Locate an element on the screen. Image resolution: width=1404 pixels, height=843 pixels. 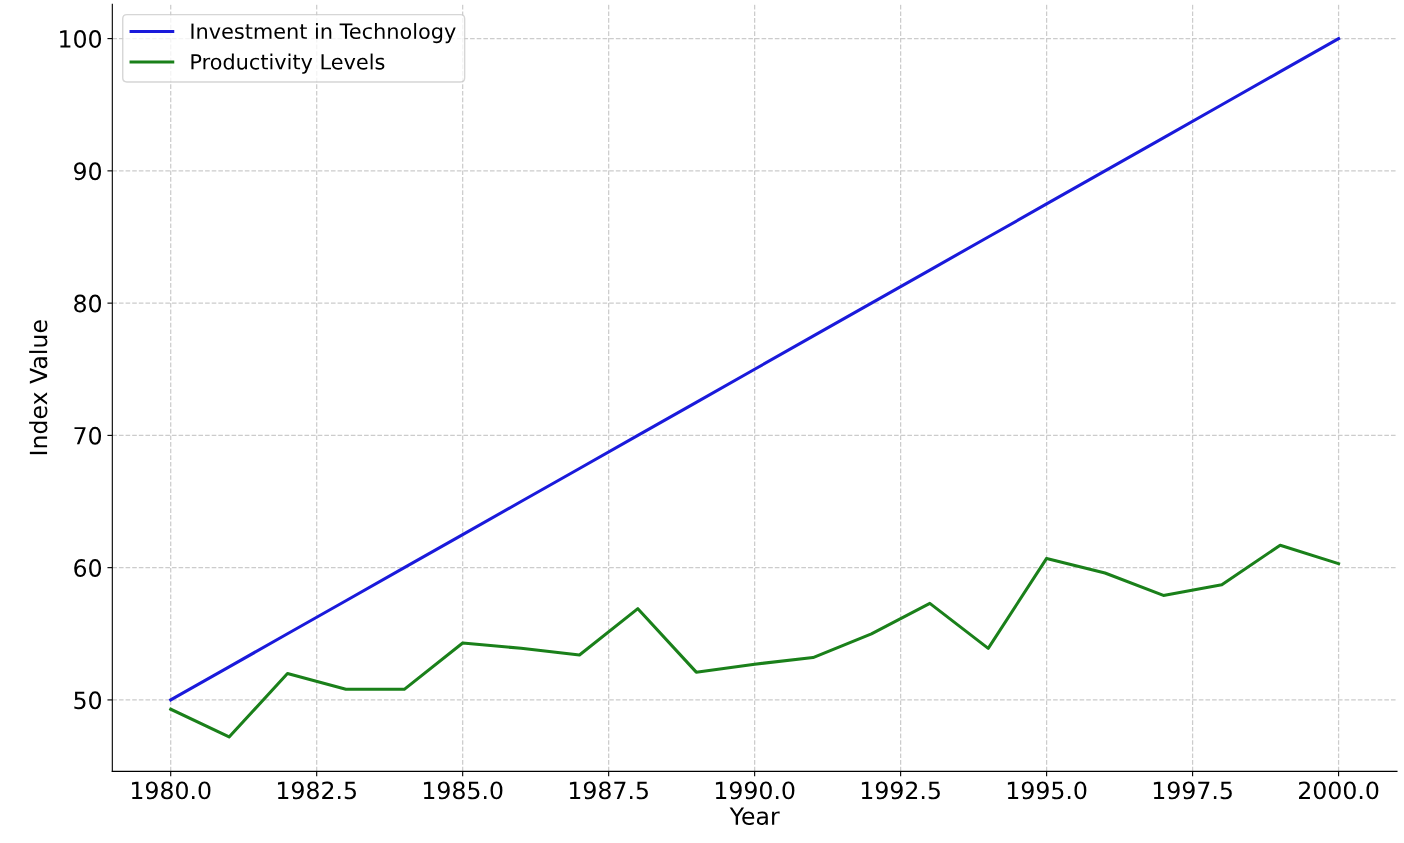
x-tick-label: 1990.0 is located at coordinates (755, 790).